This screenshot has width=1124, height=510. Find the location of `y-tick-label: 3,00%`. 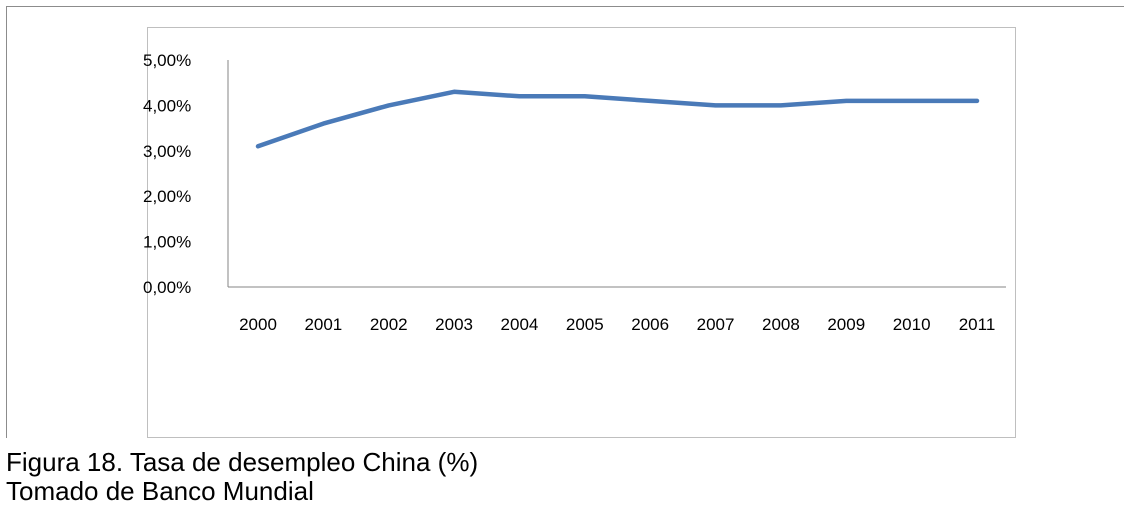

y-tick-label: 3,00% is located at coordinates (167, 151).